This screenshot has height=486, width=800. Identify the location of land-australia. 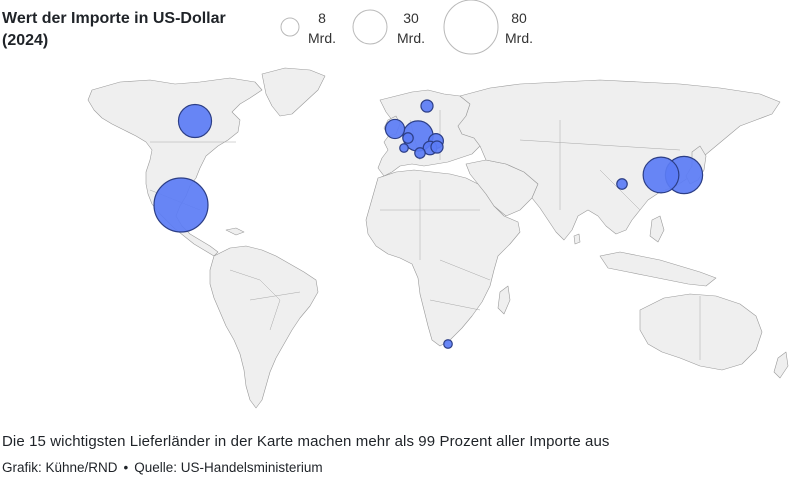
(701, 332).